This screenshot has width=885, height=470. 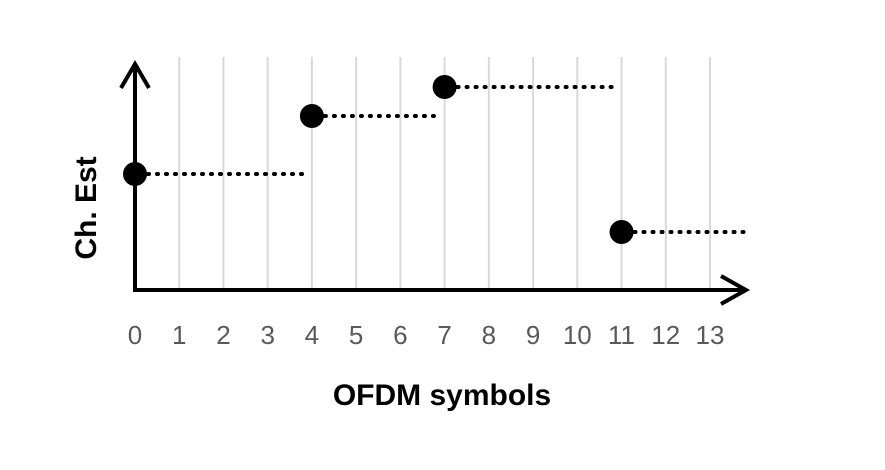 I want to click on x-tick-label: 1, so click(x=179, y=335).